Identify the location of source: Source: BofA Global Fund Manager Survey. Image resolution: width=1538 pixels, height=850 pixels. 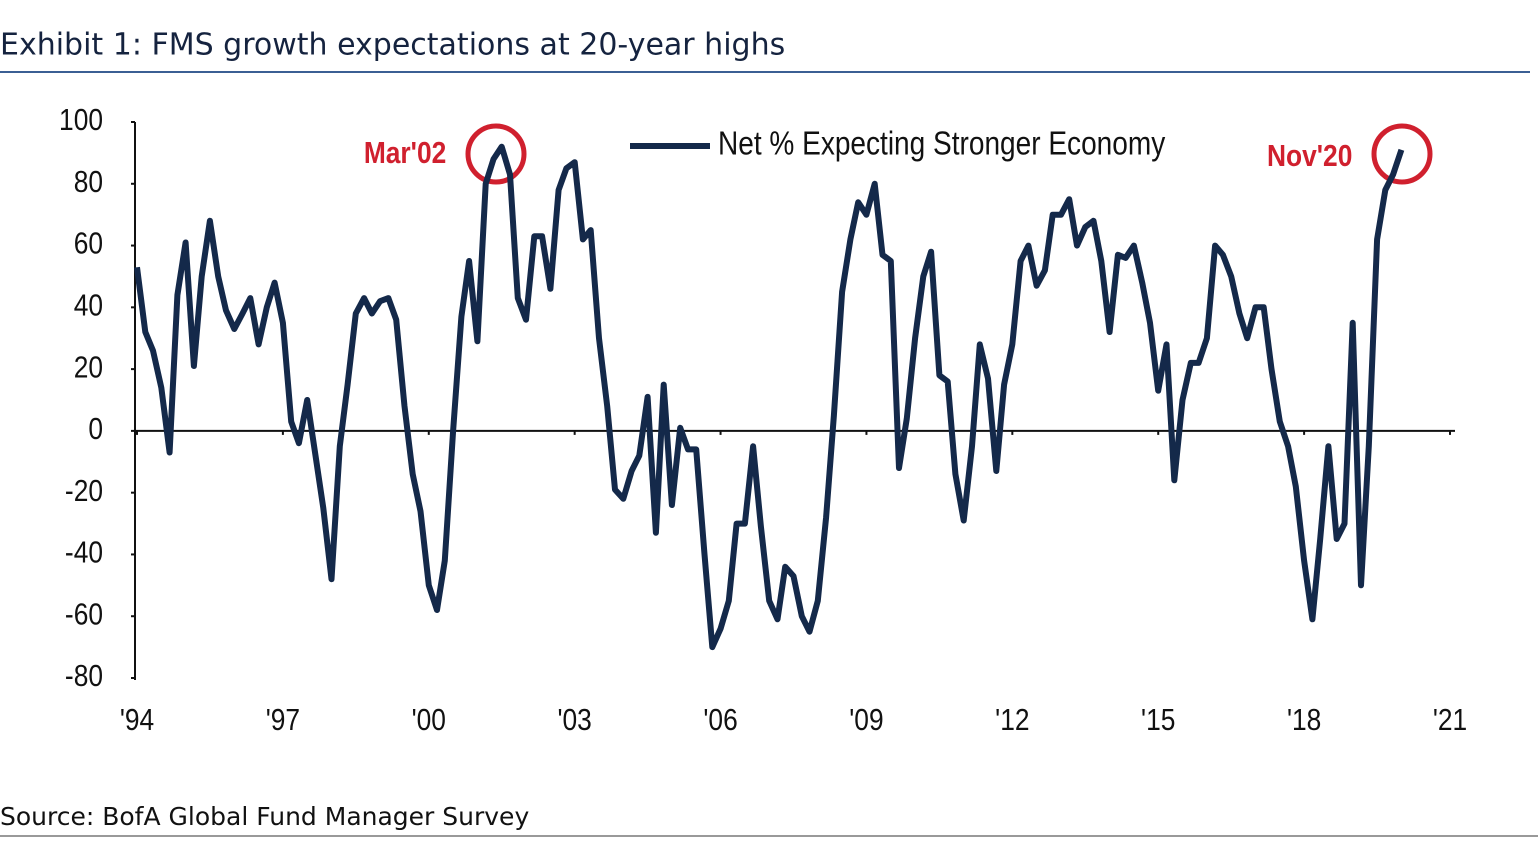
(264, 816).